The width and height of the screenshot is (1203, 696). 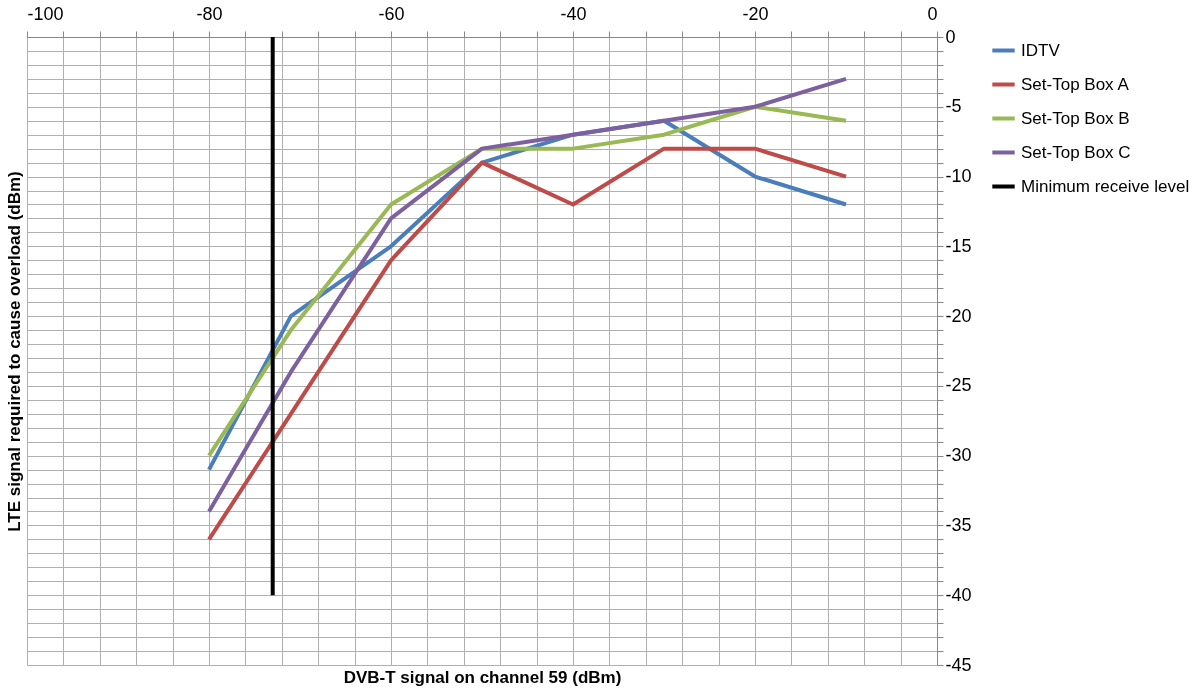 I want to click on y-tick-label: -30, so click(x=958, y=455).